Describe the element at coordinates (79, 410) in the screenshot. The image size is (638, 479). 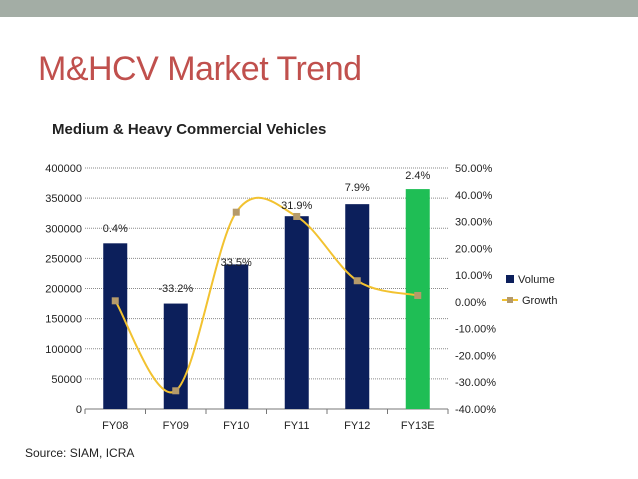
I see `y-left-tick-label: 0` at that location.